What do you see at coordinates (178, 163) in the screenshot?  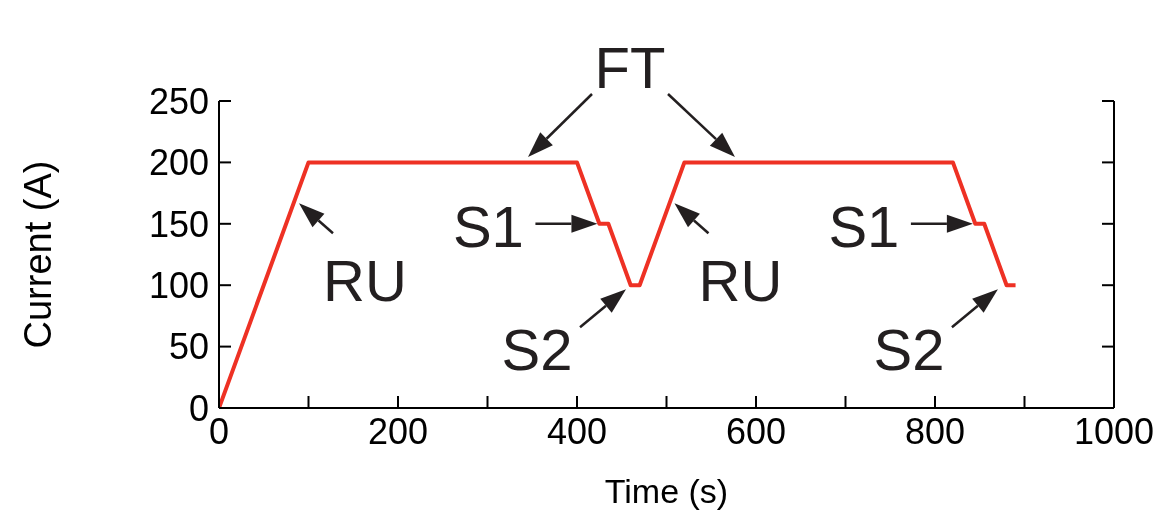 I see `y-tick-label: 200` at bounding box center [178, 163].